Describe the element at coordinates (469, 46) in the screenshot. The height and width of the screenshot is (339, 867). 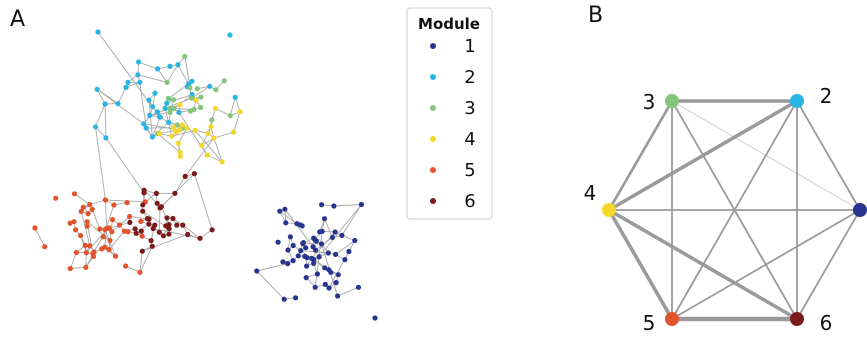
I see `legend-label-1: 1` at that location.